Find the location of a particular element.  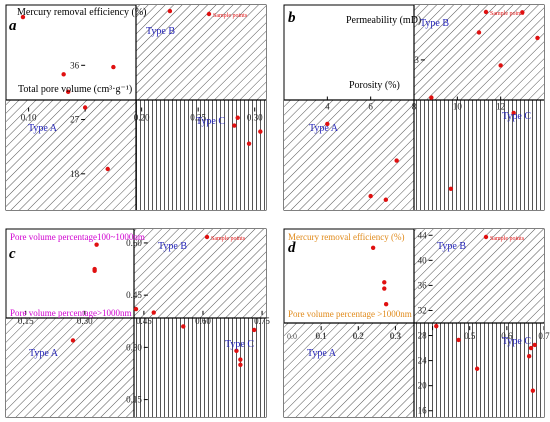

panel-d-type-c-label: Type C is located at coordinates (516, 341).